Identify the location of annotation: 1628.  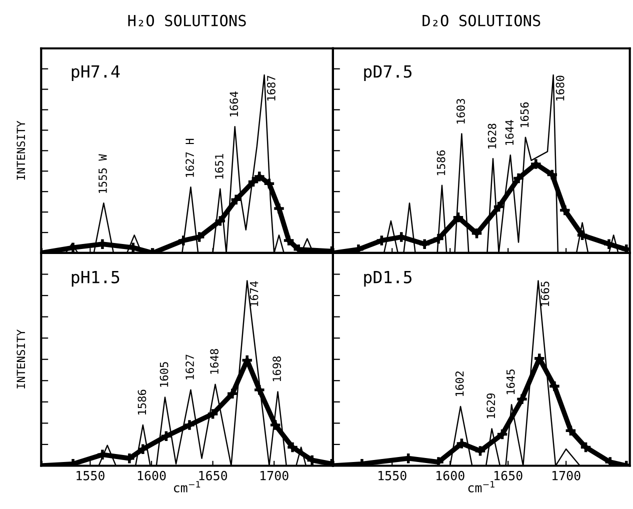
(492, 136).